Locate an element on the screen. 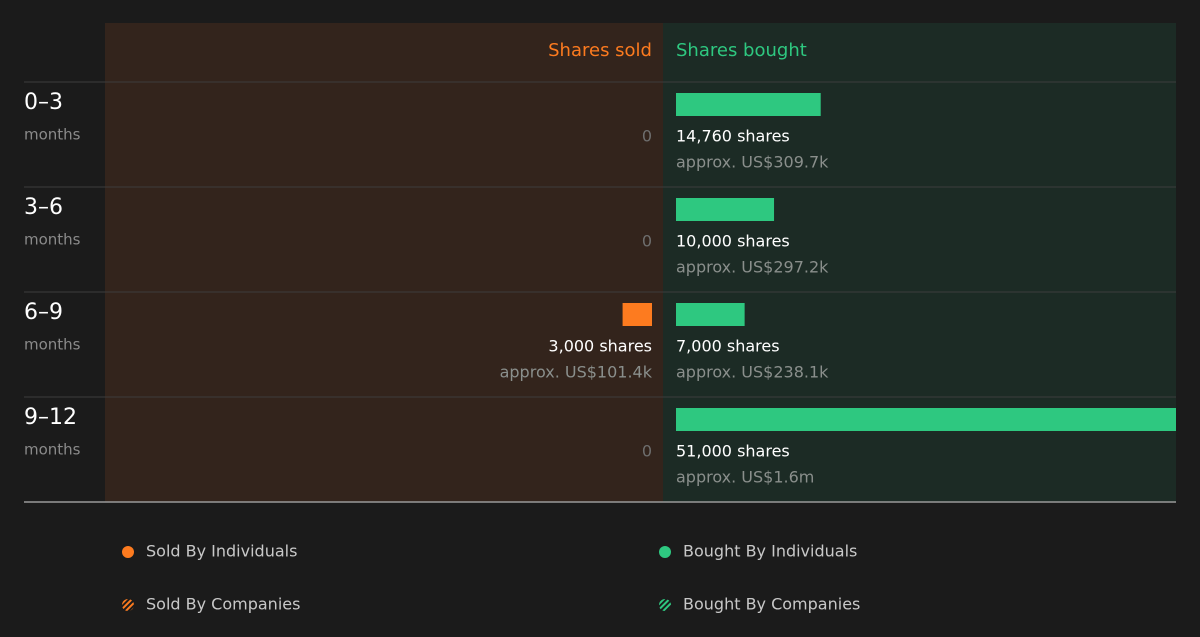 This screenshot has height=637, width=1200. approx-label: approx. US$309.7k is located at coordinates (752, 162).